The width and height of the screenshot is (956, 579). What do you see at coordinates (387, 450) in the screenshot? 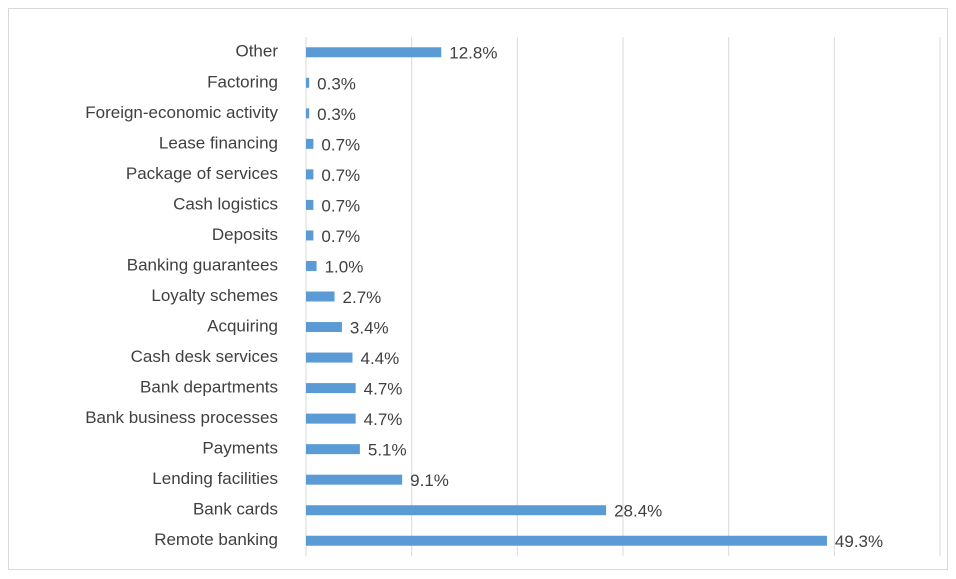
I see `data-label: 5.1%` at bounding box center [387, 450].